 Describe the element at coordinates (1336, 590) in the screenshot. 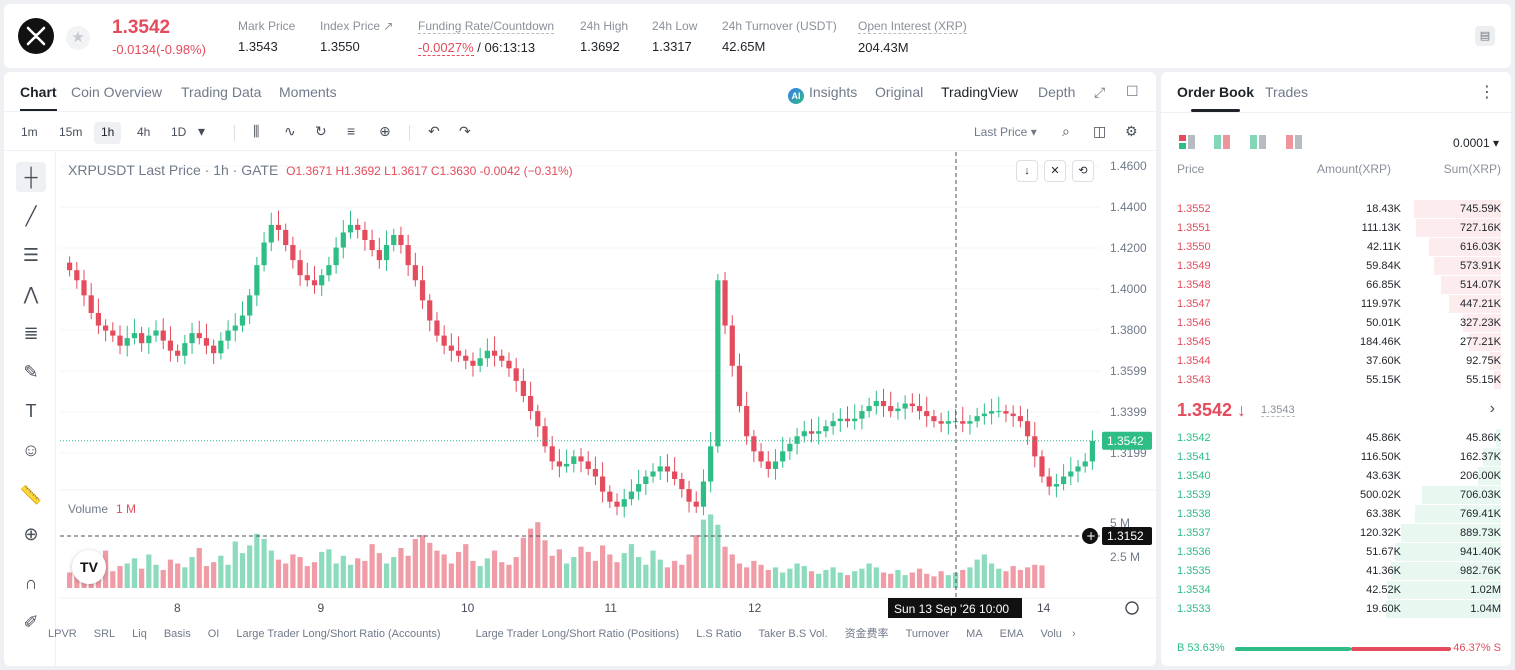

I see `bid-row: 1.3534 42.52K 1.02M` at that location.